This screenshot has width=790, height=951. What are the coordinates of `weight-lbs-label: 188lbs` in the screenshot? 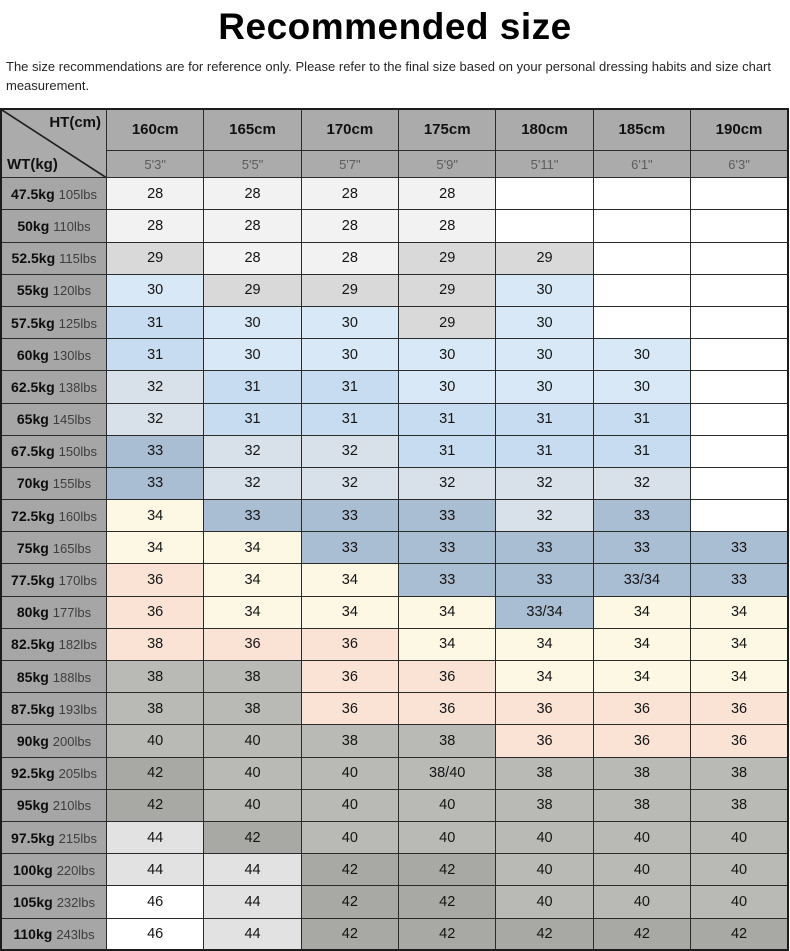 It's located at (72, 677).